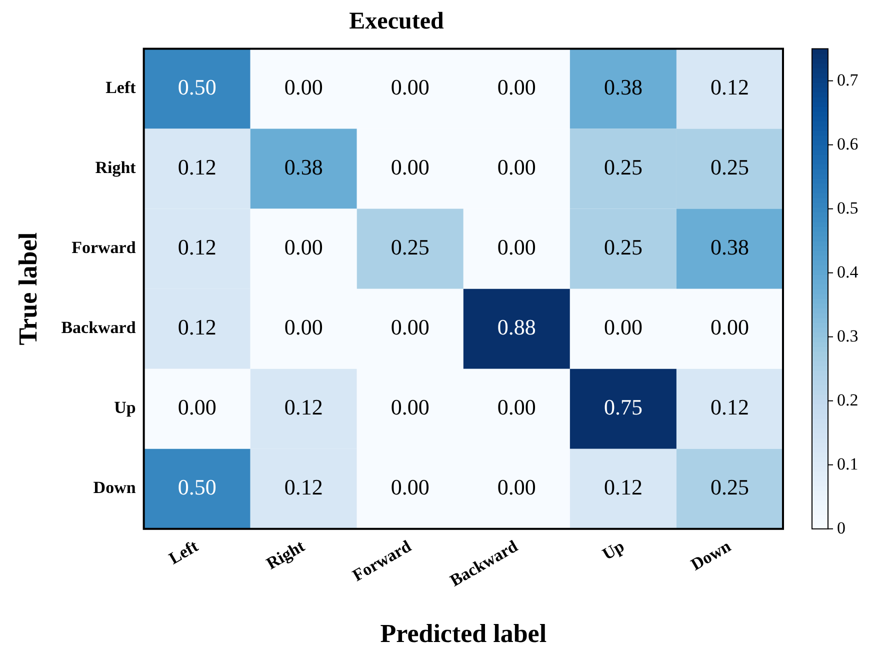  Describe the element at coordinates (184, 552) in the screenshot. I see `x-tick-label: Left` at that location.